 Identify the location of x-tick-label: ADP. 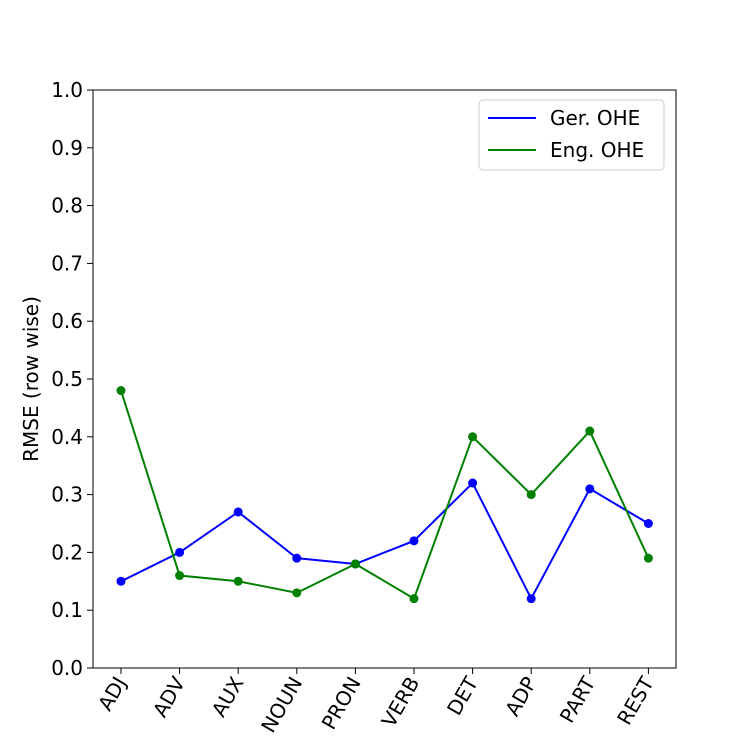
(520, 697).